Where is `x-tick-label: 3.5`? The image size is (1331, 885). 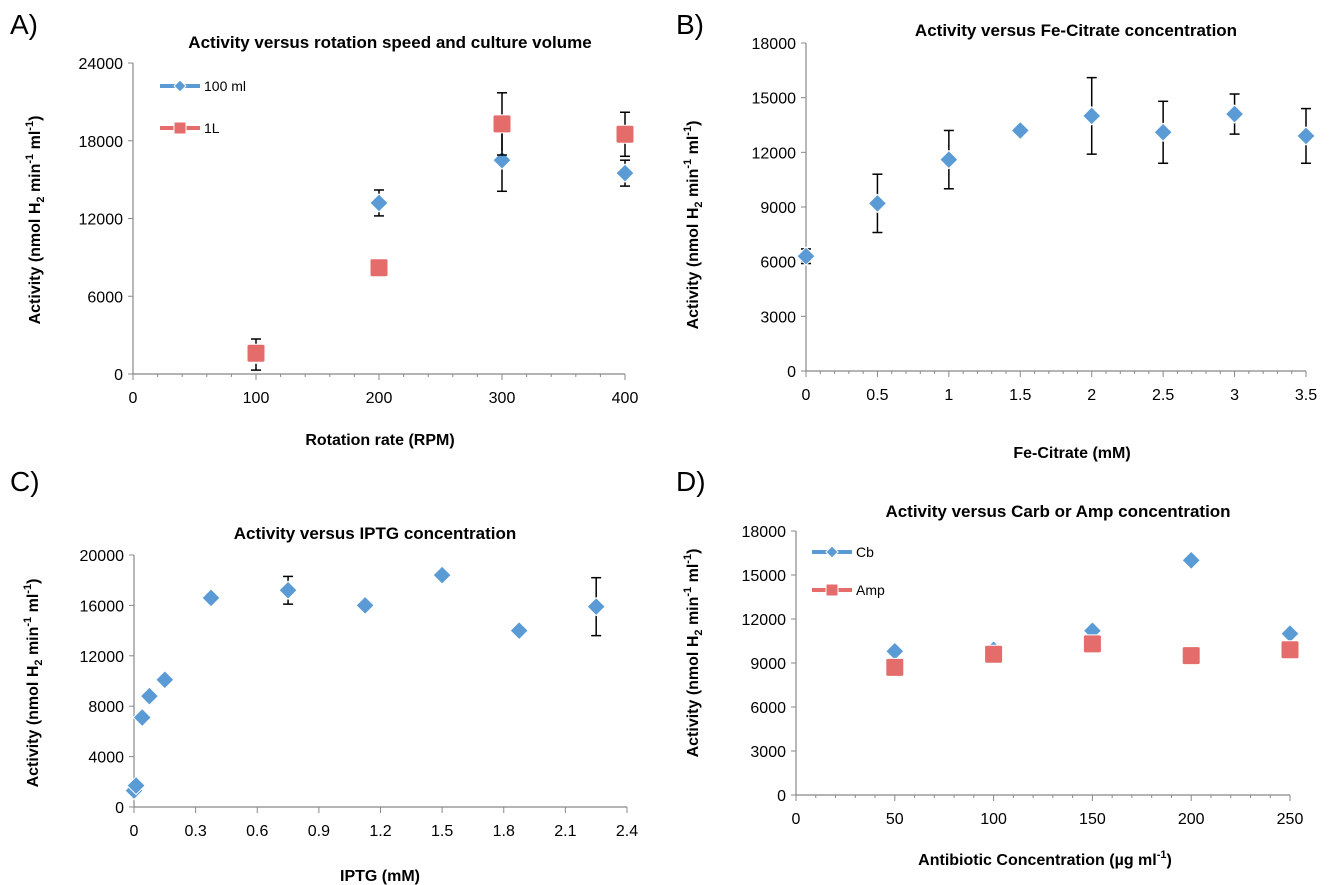
x-tick-label: 3.5 is located at coordinates (1306, 395).